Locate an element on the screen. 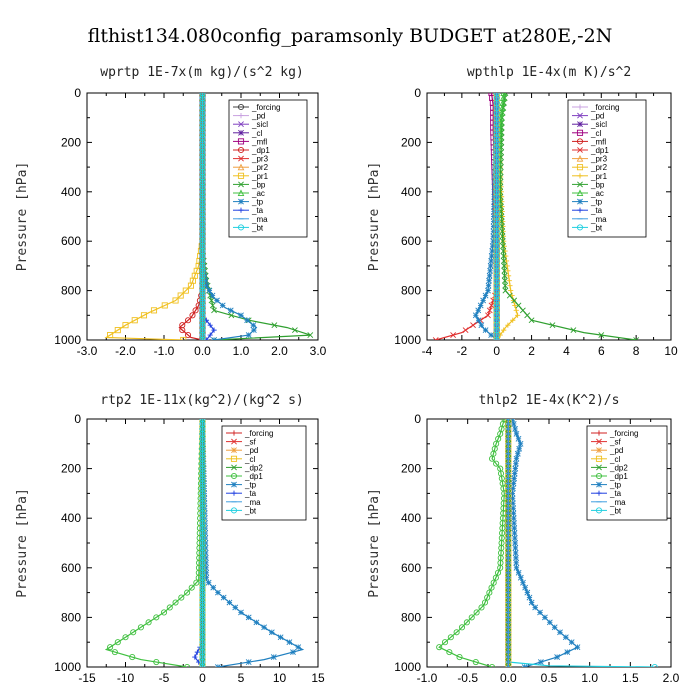  panel-title: thlp2 1E-4x(K^2)/s is located at coordinates (549, 400).